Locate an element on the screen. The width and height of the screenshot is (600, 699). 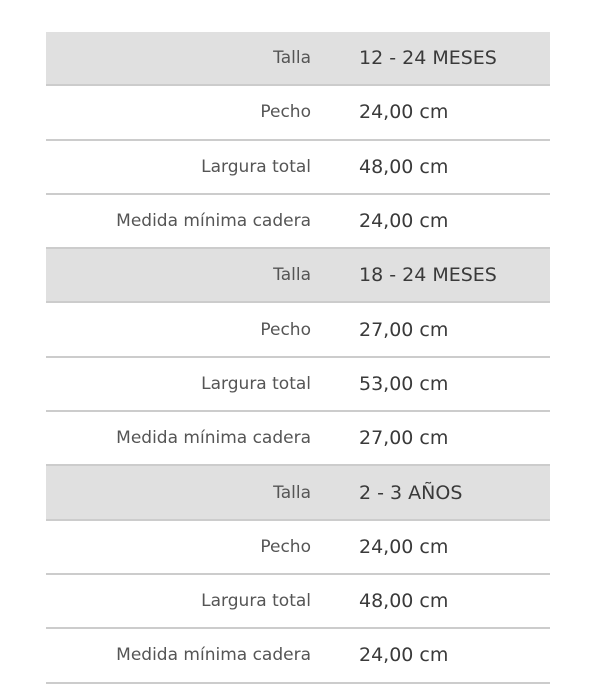
measurement-row: Pecho 27,00 cm is located at coordinates (298, 330).